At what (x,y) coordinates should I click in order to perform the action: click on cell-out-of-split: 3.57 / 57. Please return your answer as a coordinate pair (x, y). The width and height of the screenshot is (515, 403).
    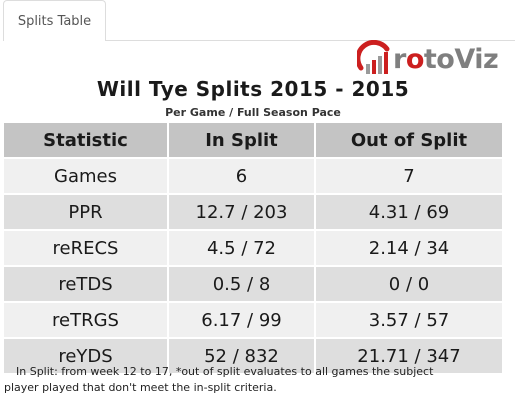
    Looking at the image, I should click on (408, 319).